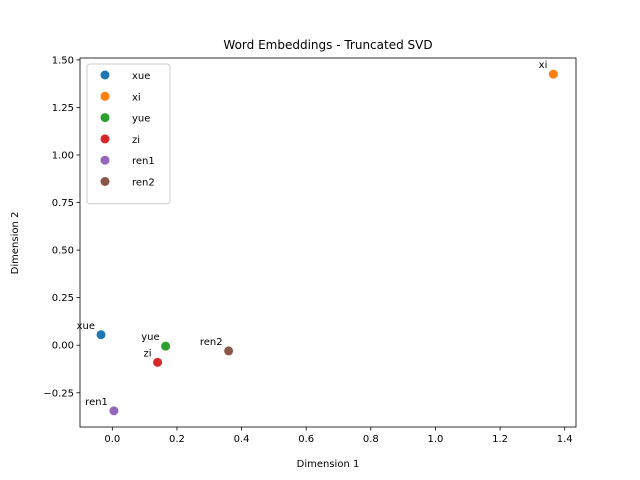 The width and height of the screenshot is (640, 480). I want to click on legend-marker-xue, so click(105, 75).